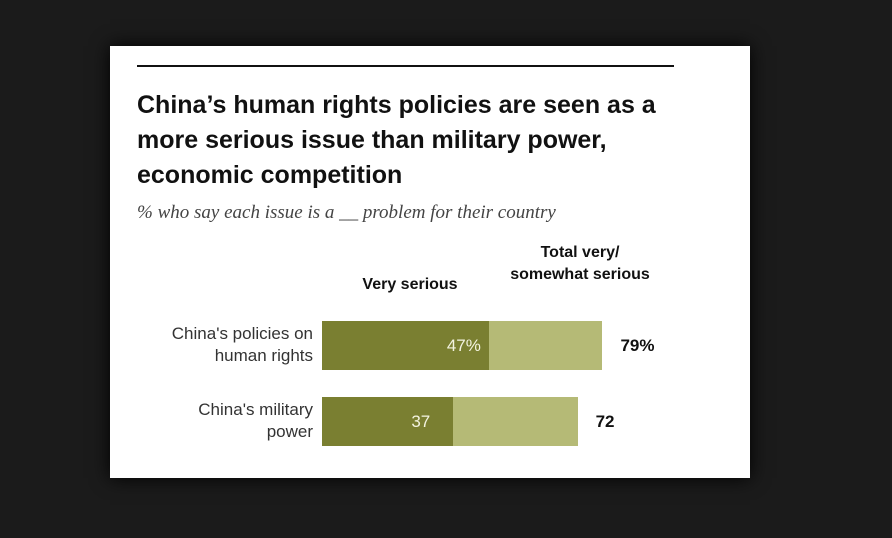 The width and height of the screenshot is (892, 538). Describe the element at coordinates (421, 421) in the screenshot. I see `label-very-serious: 37` at that location.